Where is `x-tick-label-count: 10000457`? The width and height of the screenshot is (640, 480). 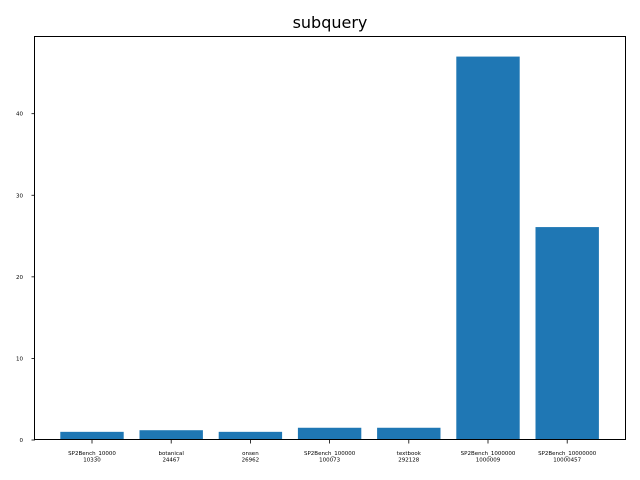
x-tick-label-count: 10000457 is located at coordinates (567, 461).